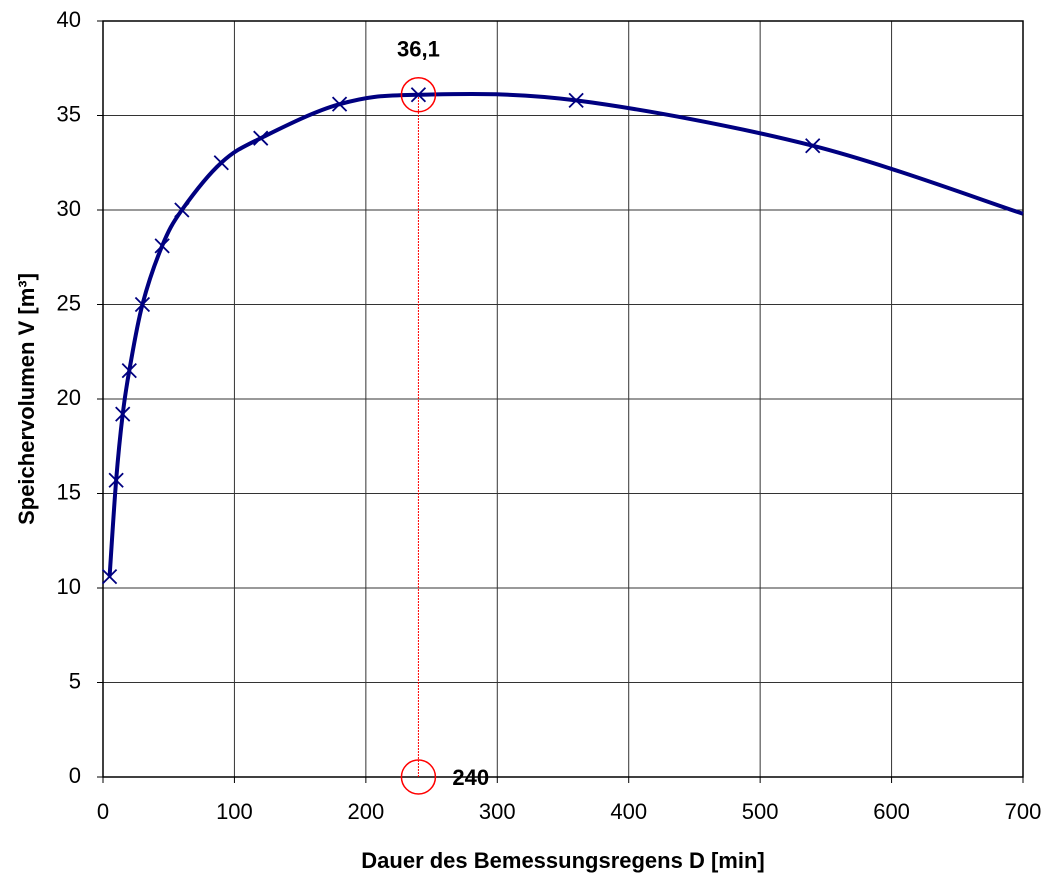  What do you see at coordinates (891, 811) in the screenshot?
I see `x-tick-label: 600` at bounding box center [891, 811].